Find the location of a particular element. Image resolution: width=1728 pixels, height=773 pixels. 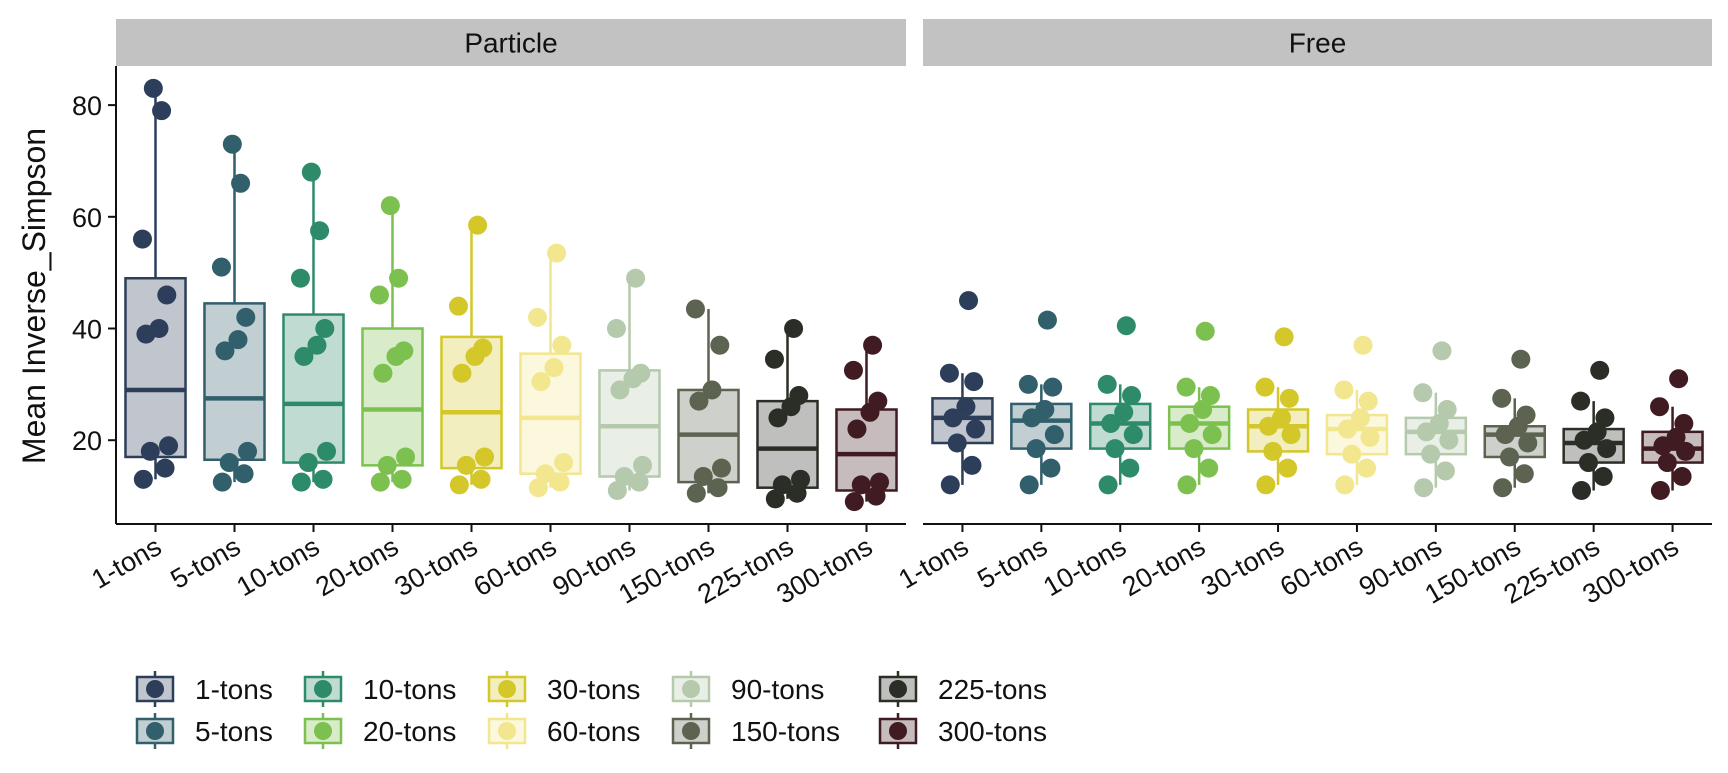

box-60-tons is located at coordinates (1357, 415).